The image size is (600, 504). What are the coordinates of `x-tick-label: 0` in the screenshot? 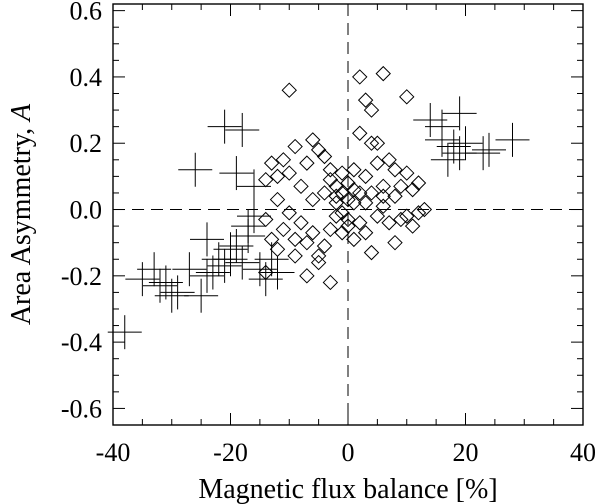 It's located at (348, 452).